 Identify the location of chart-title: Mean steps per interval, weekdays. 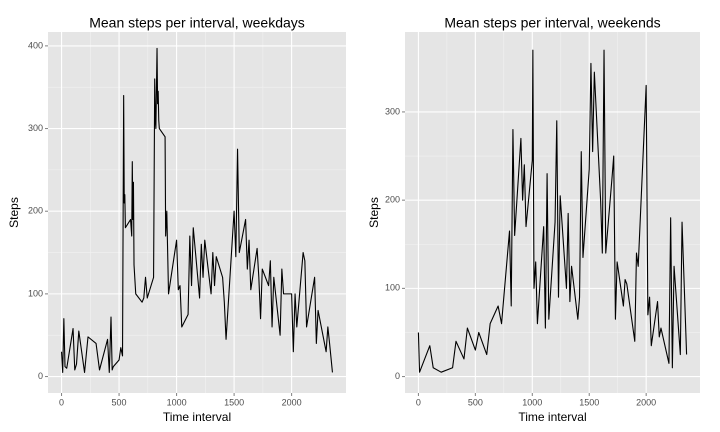
(197, 23).